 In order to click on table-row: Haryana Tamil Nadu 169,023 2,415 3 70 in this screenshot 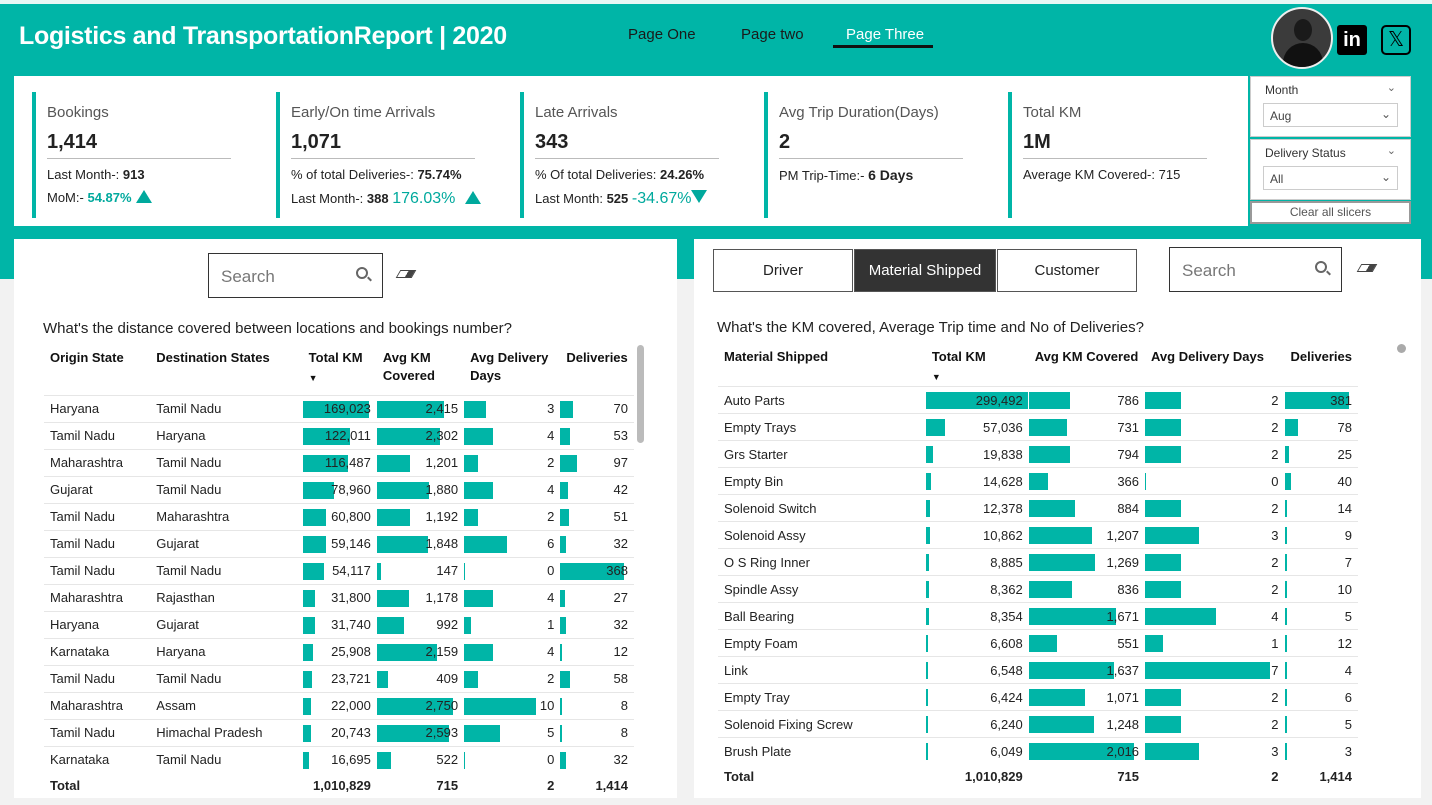, I will do `click(339, 408)`.